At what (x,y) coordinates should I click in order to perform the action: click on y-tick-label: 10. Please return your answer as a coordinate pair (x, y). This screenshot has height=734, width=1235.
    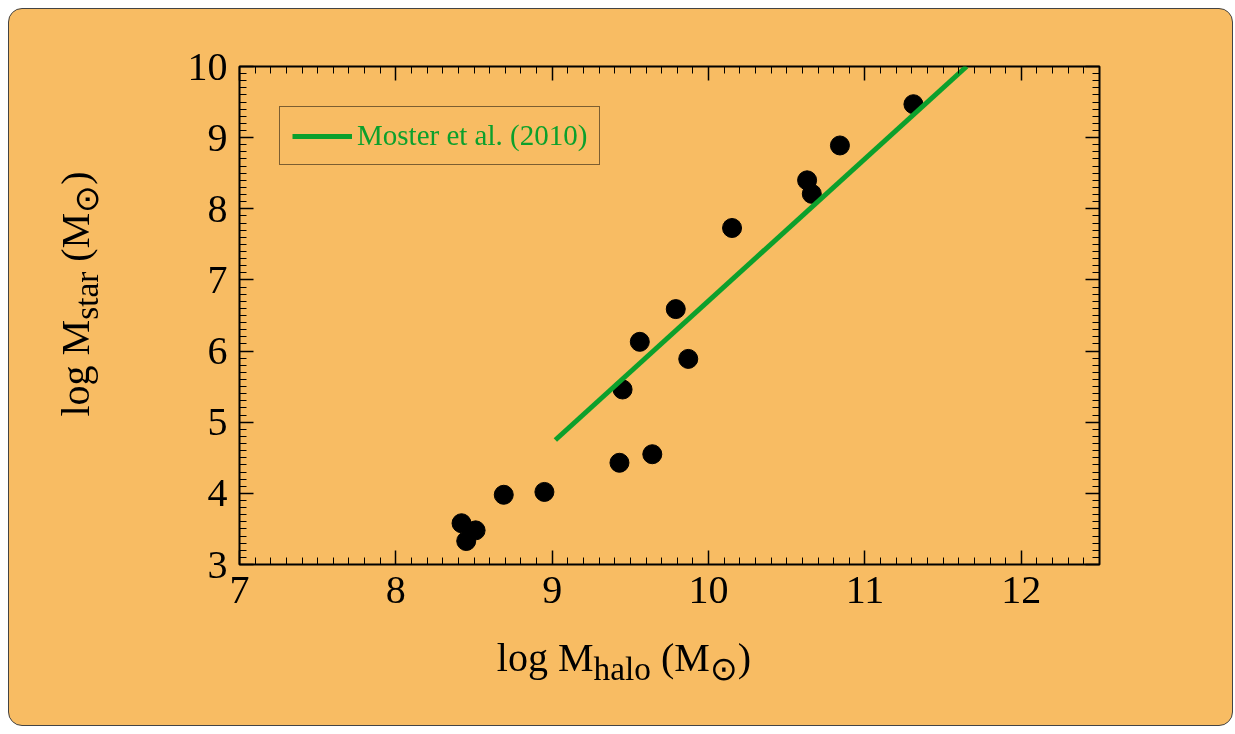
    Looking at the image, I should click on (207, 66).